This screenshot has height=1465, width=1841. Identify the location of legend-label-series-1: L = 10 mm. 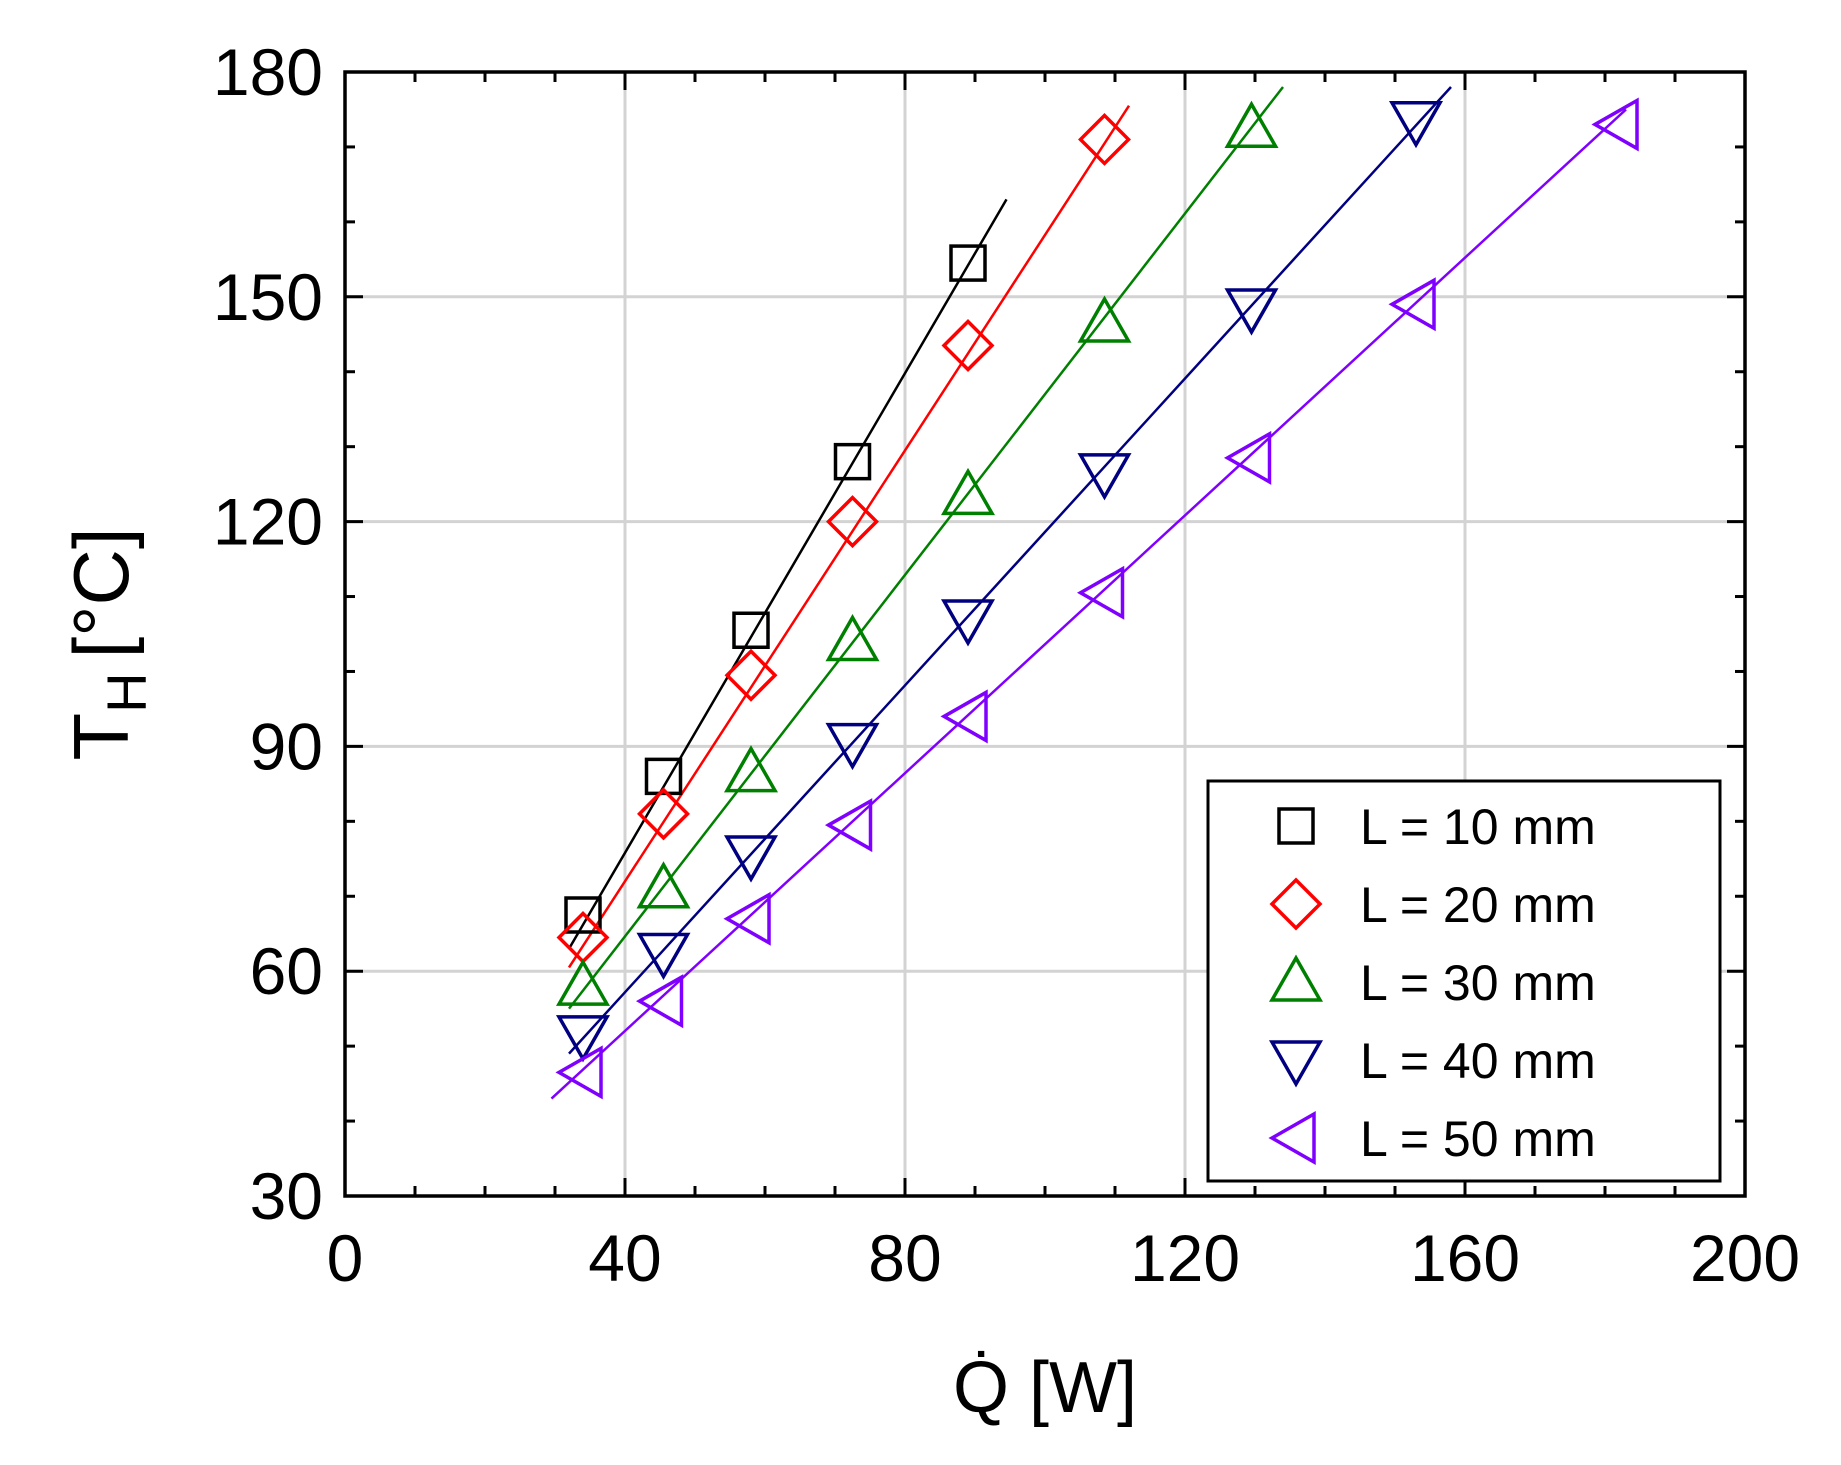
(1478, 827).